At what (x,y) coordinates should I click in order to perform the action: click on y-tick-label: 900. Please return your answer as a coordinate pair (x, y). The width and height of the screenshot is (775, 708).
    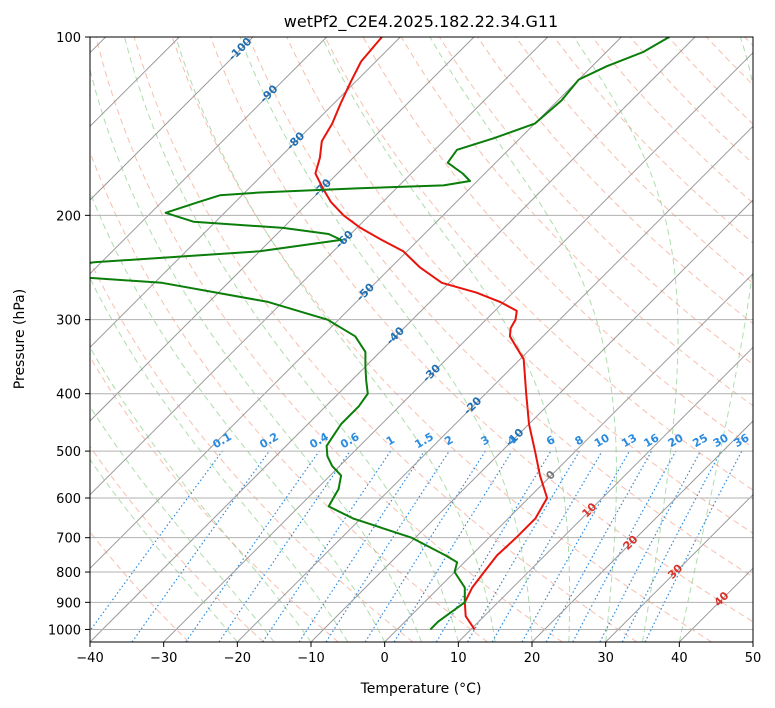
    Looking at the image, I should click on (68, 603).